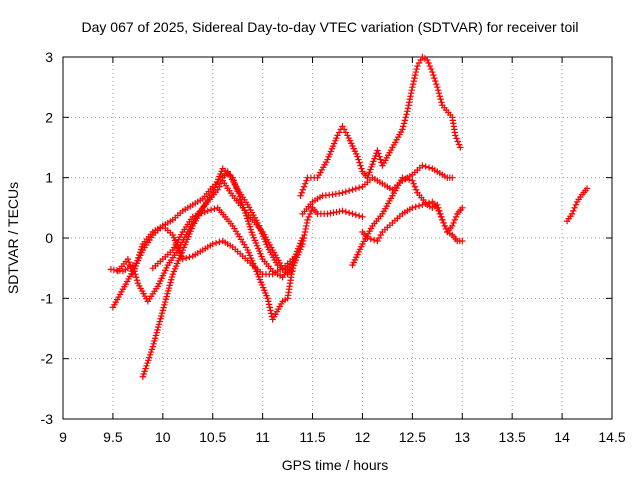 Image resolution: width=640 pixels, height=480 pixels. What do you see at coordinates (49, 117) in the screenshot?
I see `y-tick-label: 2` at bounding box center [49, 117].